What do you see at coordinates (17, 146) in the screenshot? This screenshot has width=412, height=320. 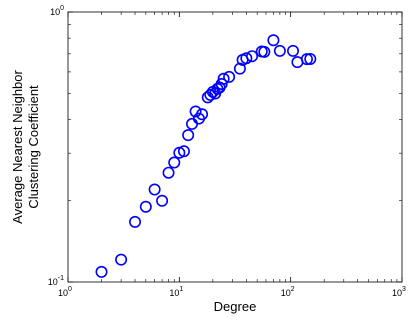 I see `y-axis-label-line-1: Average Nearest Neighbor` at bounding box center [17, 146].